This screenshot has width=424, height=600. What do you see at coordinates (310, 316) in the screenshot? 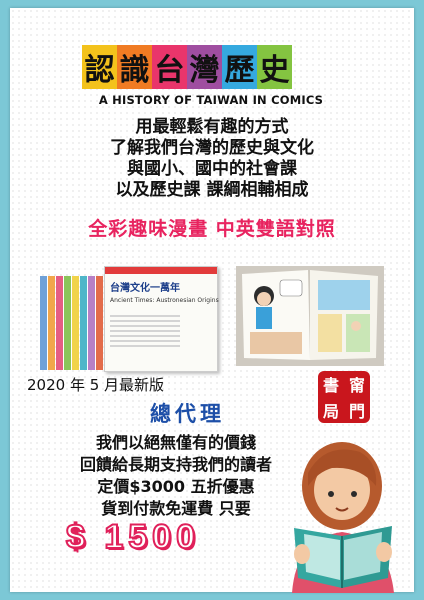
I see `comic-page-image` at bounding box center [310, 316].